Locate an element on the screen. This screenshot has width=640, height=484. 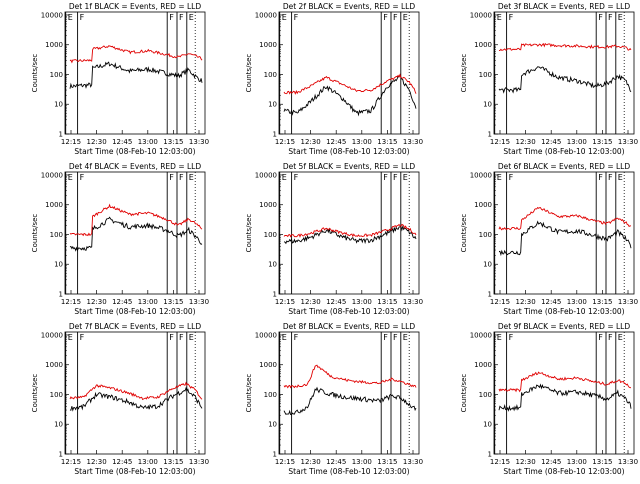
chart-title: Det 4f BLACK = Events, RED = LLD is located at coordinates (135, 166).